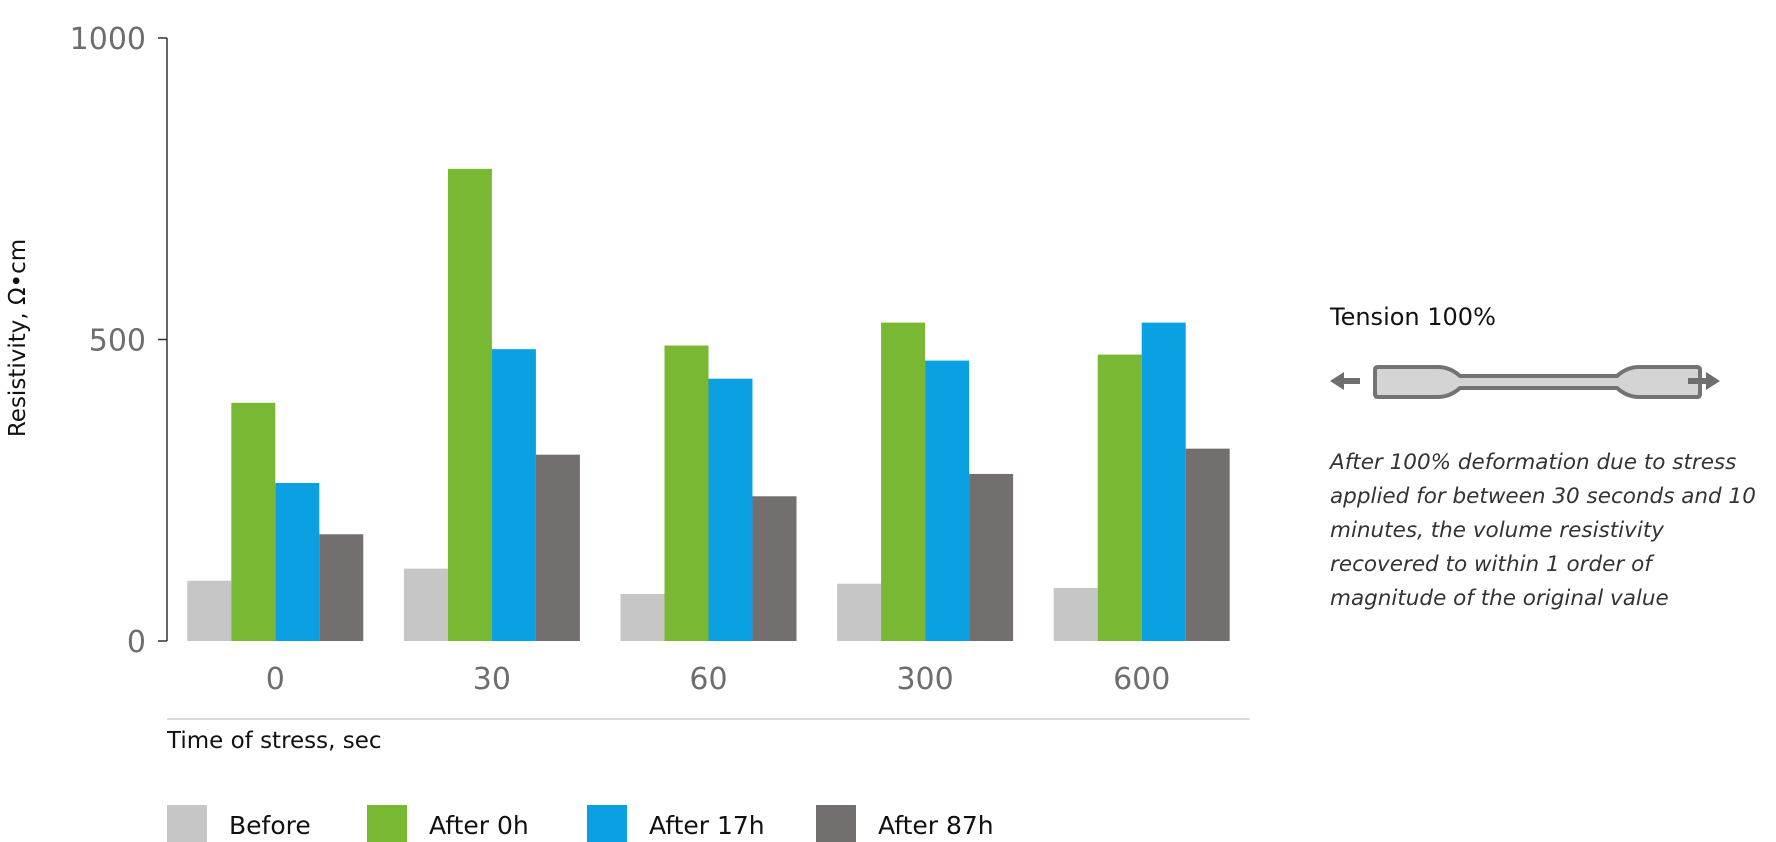 This screenshot has height=842, width=1776. What do you see at coordinates (1537, 382) in the screenshot?
I see `dogbone-specimen` at bounding box center [1537, 382].